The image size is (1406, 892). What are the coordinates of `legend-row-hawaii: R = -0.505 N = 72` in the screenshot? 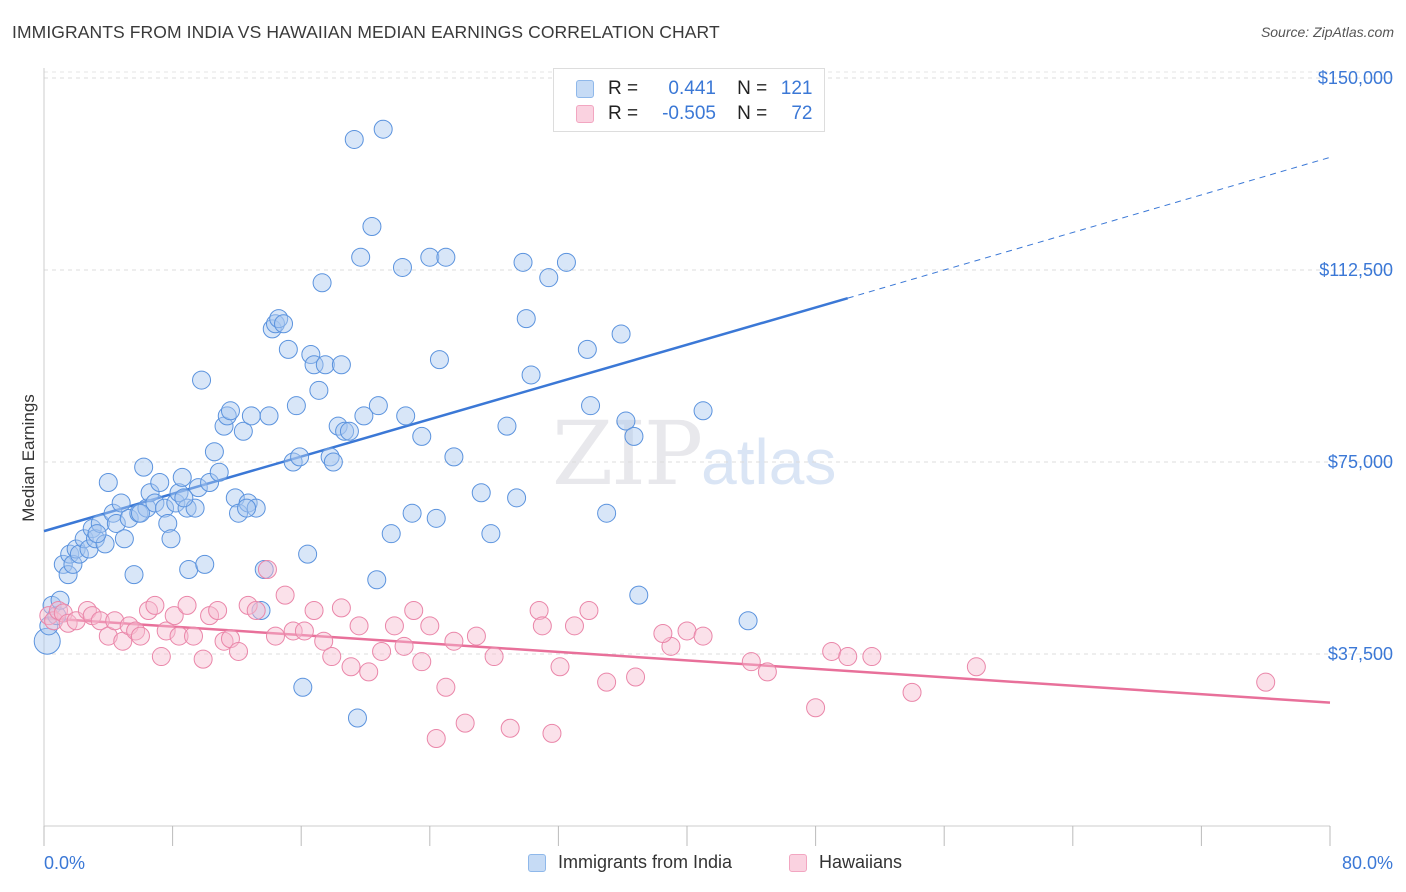 It's located at (694, 114).